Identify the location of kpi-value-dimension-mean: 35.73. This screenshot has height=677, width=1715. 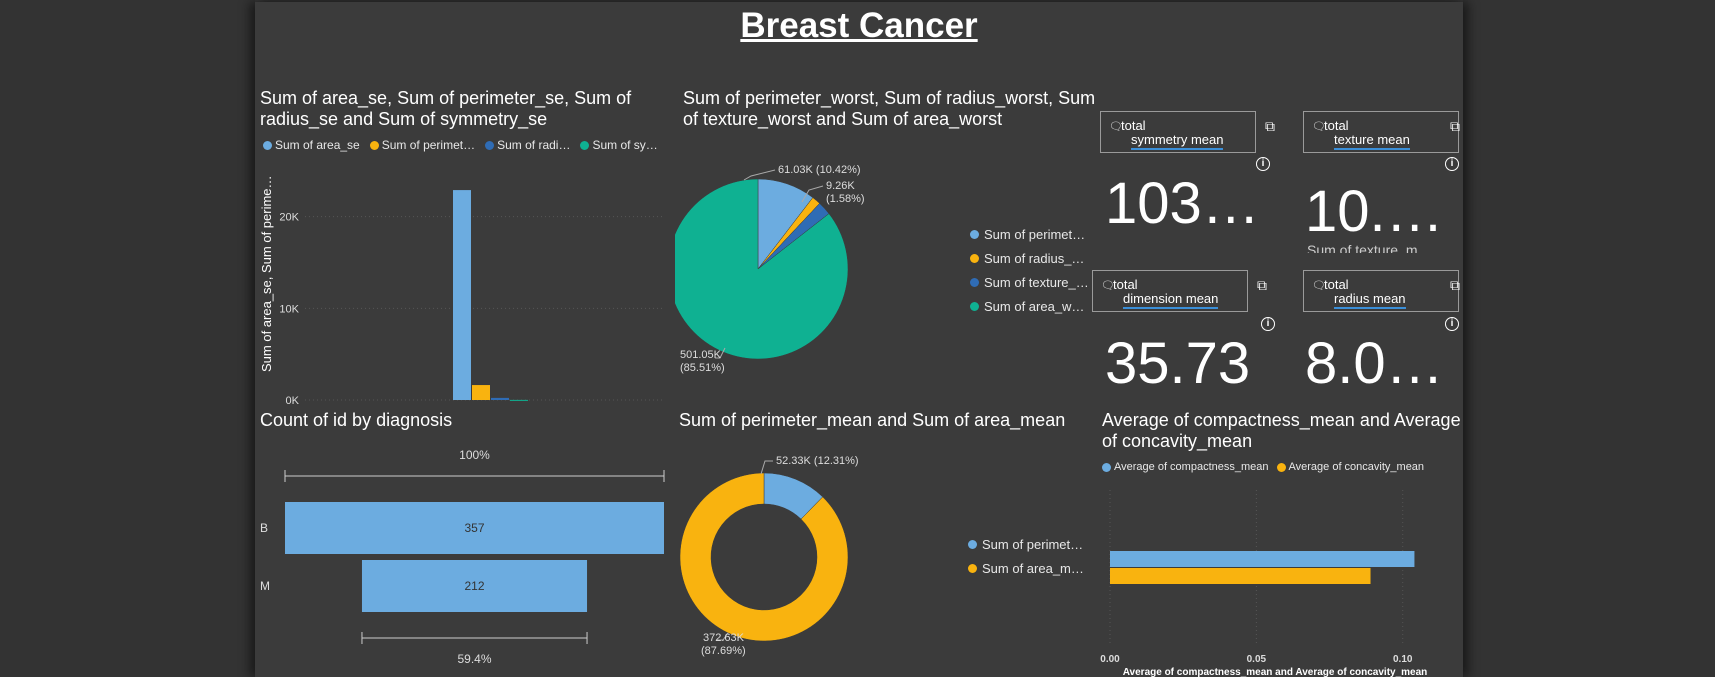
(1178, 363).